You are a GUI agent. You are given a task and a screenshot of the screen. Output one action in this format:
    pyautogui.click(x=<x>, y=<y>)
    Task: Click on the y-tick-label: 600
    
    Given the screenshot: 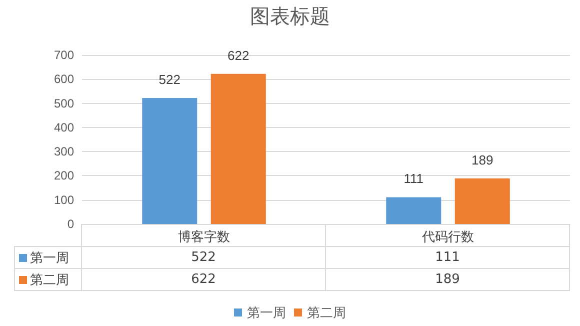 What is the action you would take?
    pyautogui.click(x=64, y=79)
    